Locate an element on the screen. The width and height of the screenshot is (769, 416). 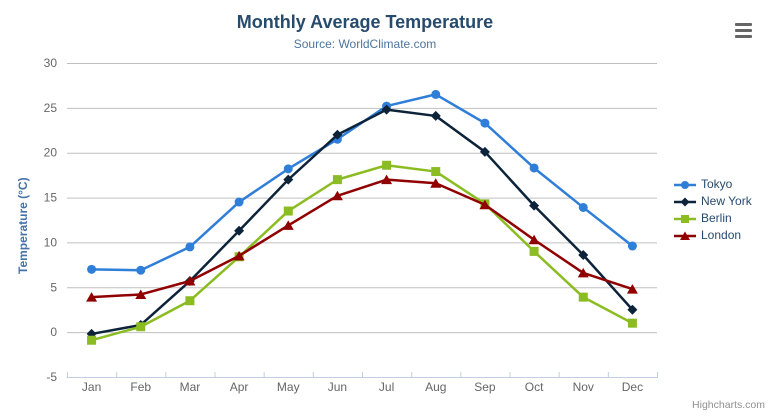
series-new-york-point-Jul is located at coordinates (386, 109).